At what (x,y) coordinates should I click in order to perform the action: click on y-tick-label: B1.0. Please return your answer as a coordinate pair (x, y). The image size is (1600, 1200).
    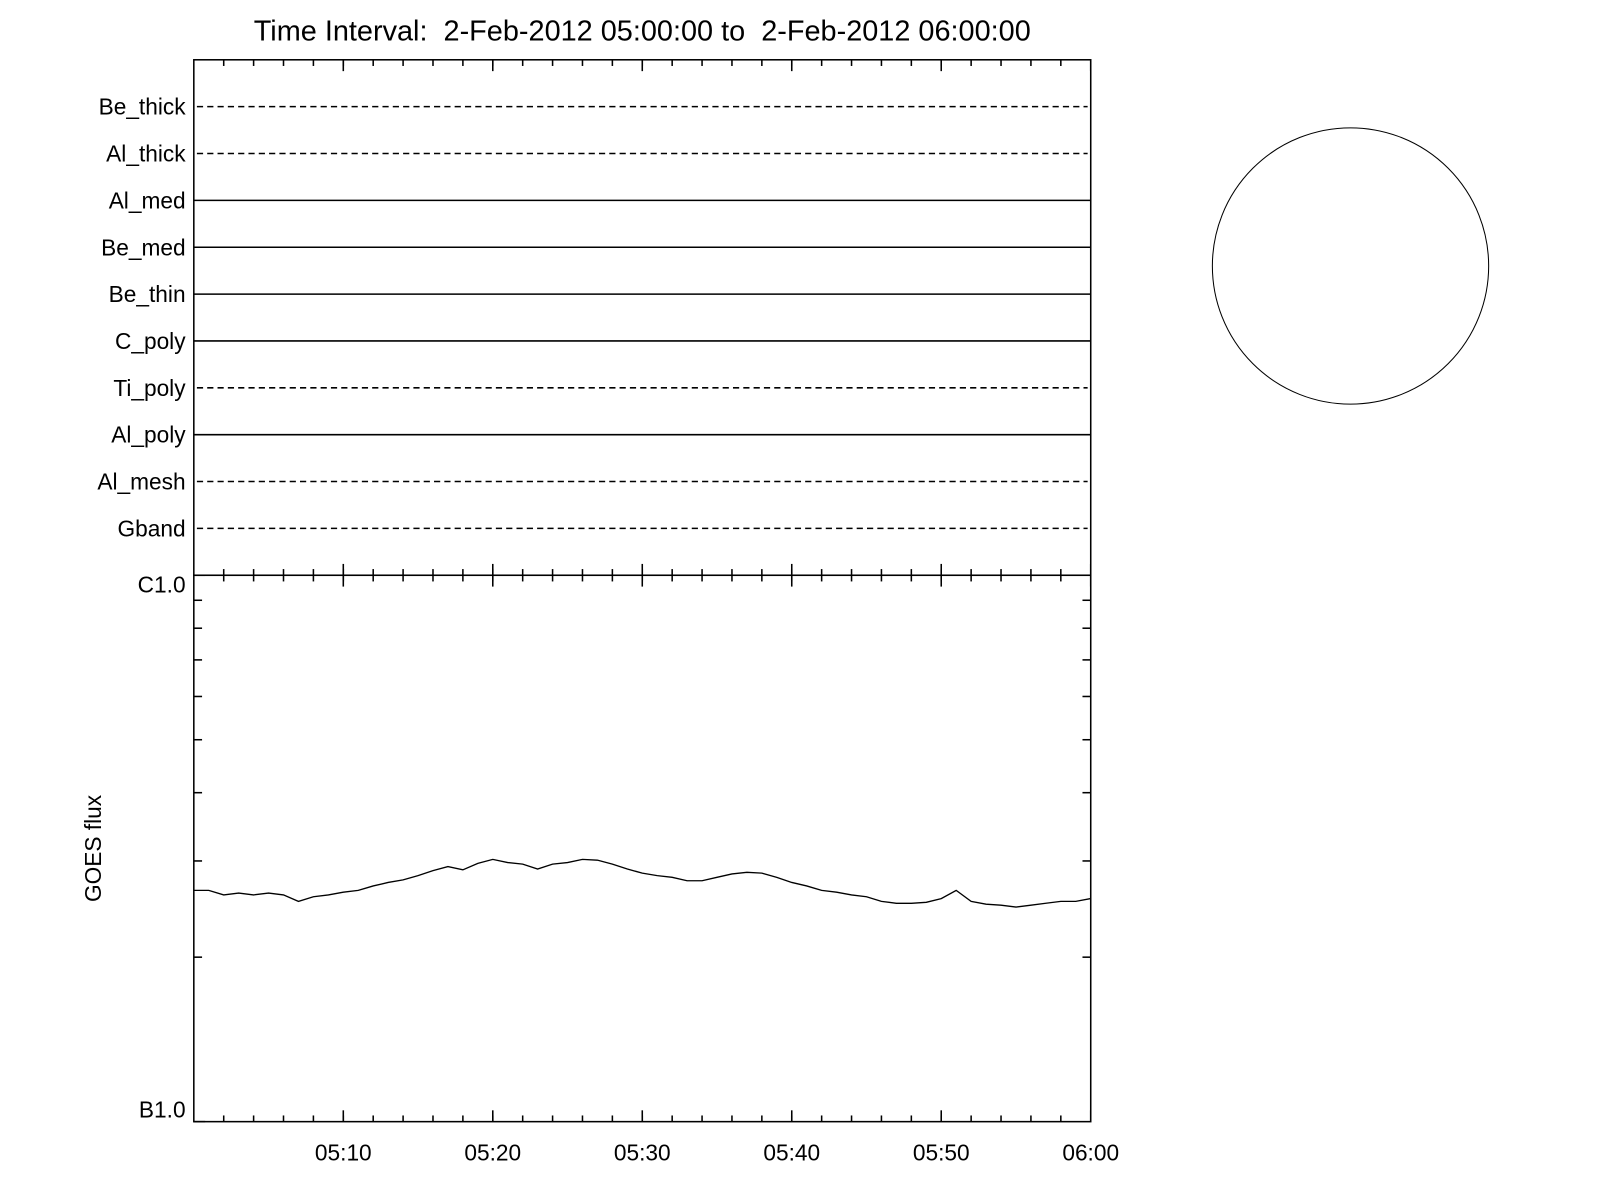
    Looking at the image, I should click on (162, 1109).